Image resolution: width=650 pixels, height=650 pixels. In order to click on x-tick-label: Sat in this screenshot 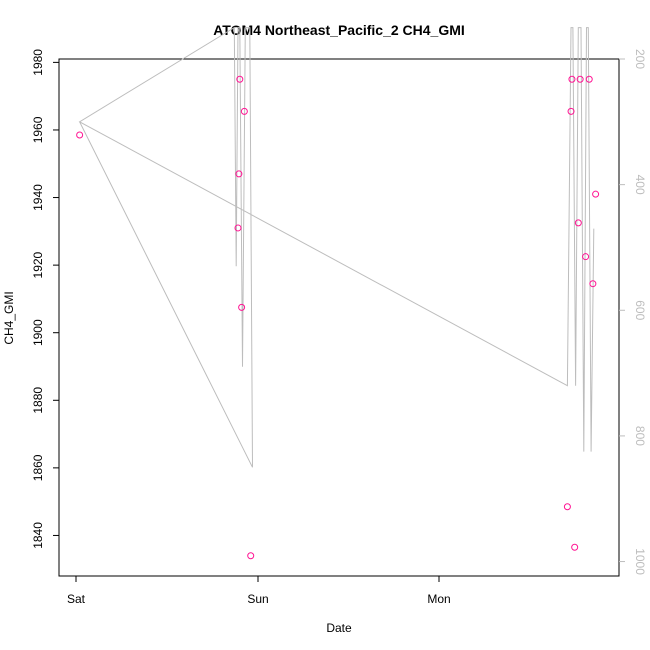, I will do `click(76, 599)`.